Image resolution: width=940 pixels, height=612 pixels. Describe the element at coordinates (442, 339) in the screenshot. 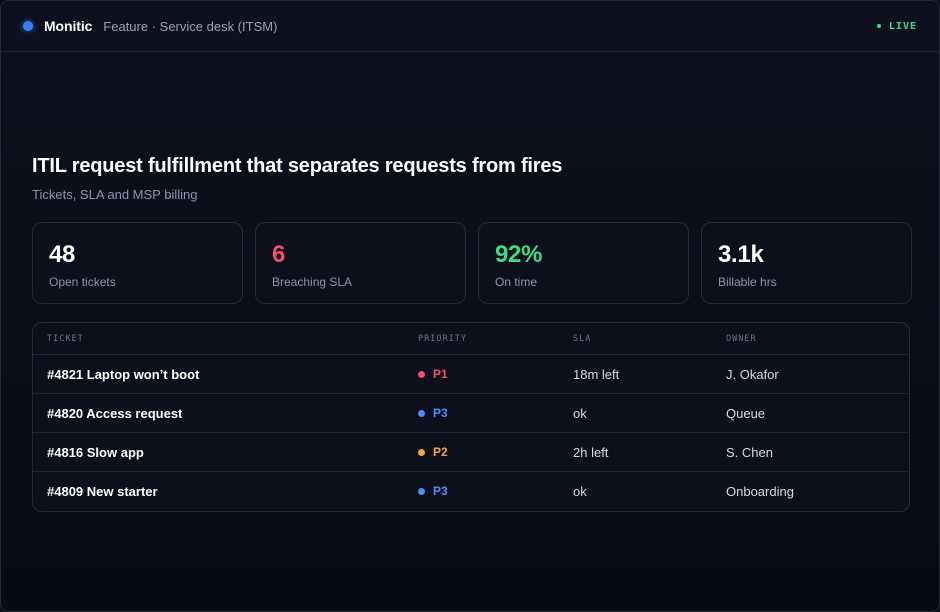

I see `column-header-priority: PRIORITY` at that location.